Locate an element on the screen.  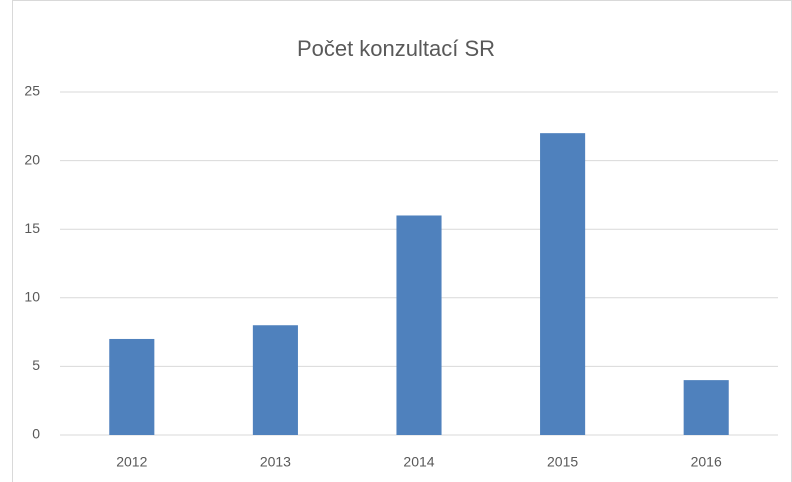
x-tick-label: 2012 is located at coordinates (131, 462).